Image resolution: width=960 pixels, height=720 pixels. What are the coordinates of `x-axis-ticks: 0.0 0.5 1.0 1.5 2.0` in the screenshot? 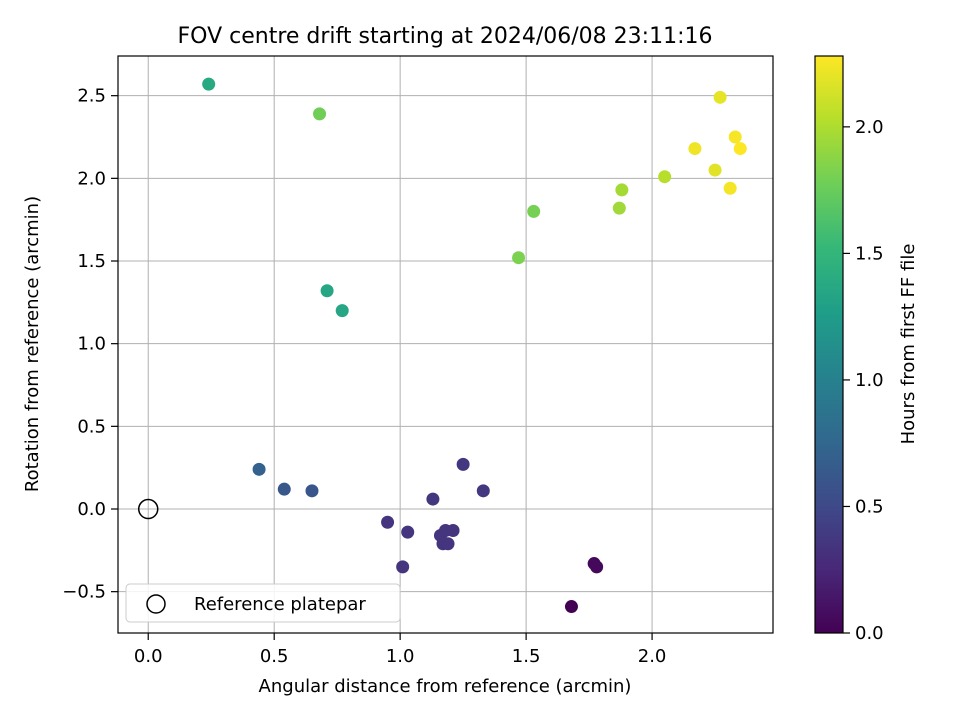 It's located at (400, 650).